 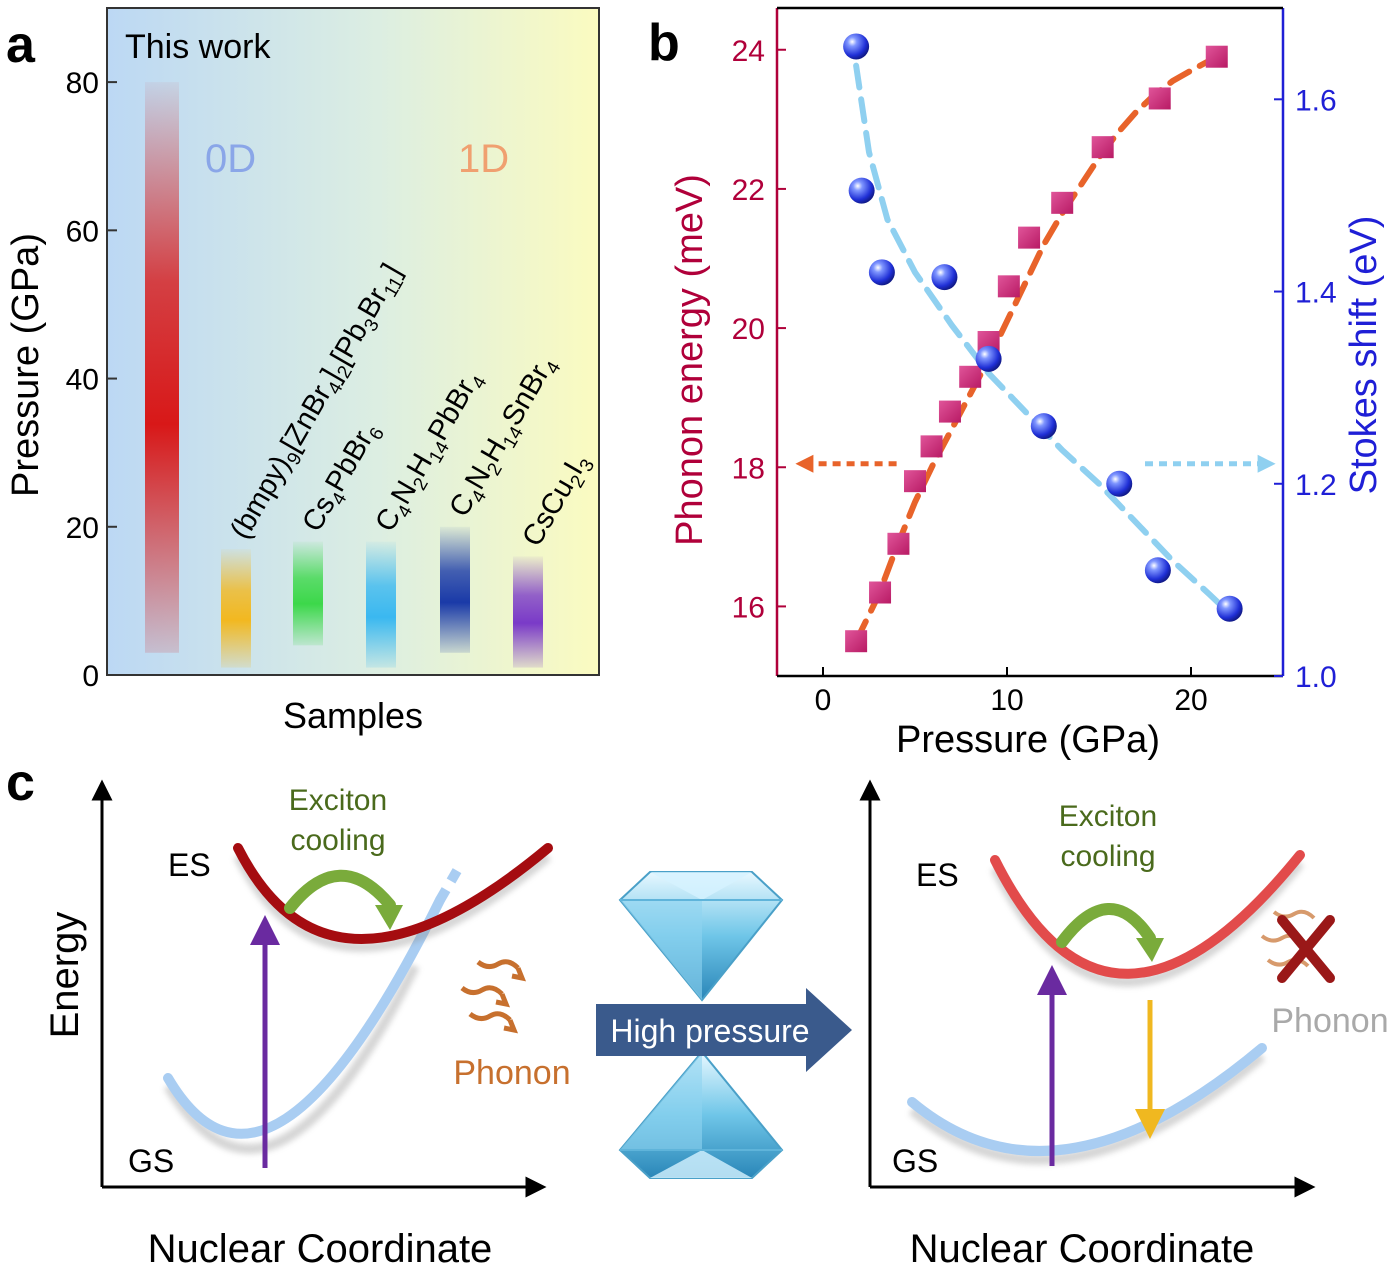 What do you see at coordinates (455, 589) in the screenshot?
I see `bar-c4n2h14snbr4` at bounding box center [455, 589].